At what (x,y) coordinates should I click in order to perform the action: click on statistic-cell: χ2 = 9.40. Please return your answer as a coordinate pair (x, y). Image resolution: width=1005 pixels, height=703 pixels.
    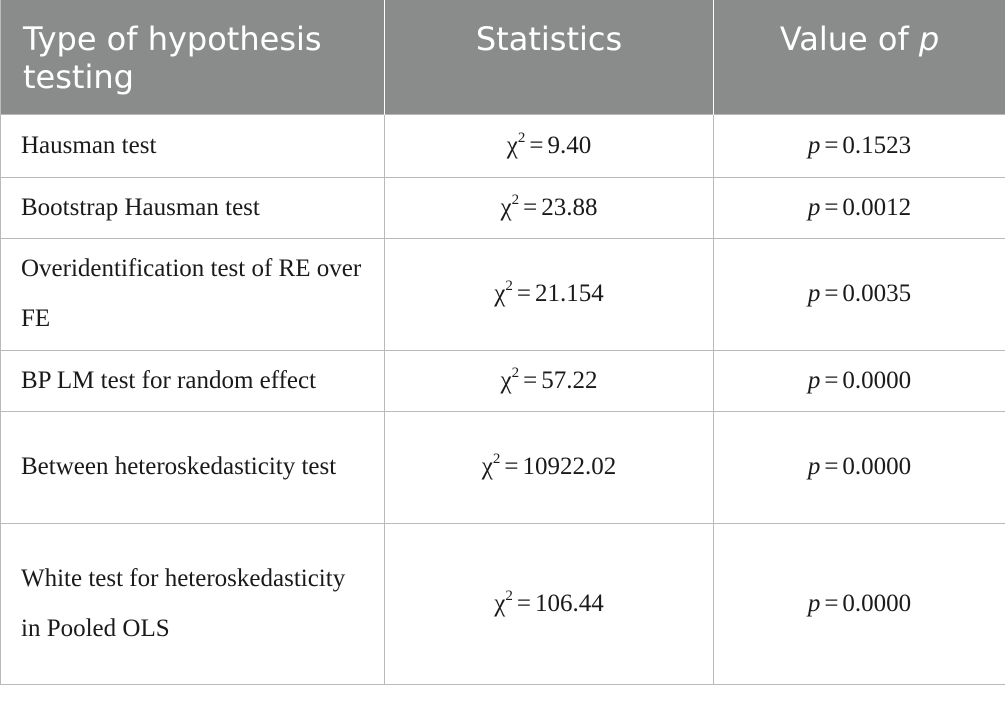
    Looking at the image, I should click on (549, 145).